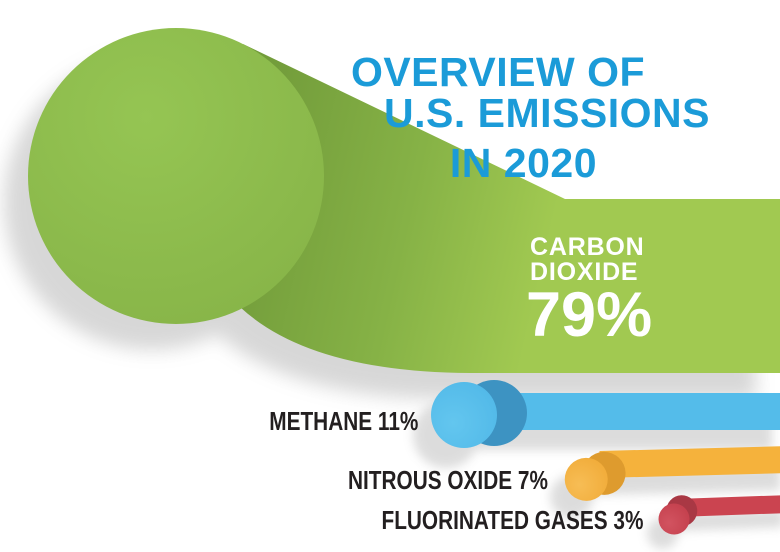 The width and height of the screenshot is (780, 552). What do you see at coordinates (713, 521) in the screenshot?
I see `fluorinated-tube-group` at bounding box center [713, 521].